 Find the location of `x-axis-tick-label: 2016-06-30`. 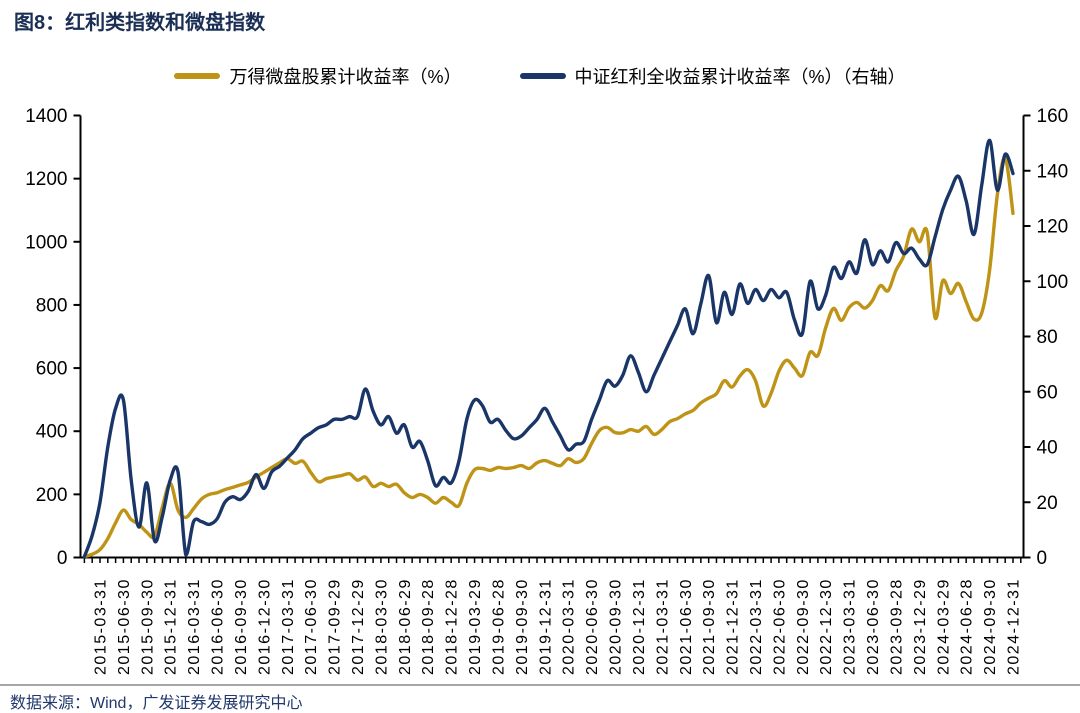

x-axis-tick-label: 2016-06-30 is located at coordinates (218, 626).